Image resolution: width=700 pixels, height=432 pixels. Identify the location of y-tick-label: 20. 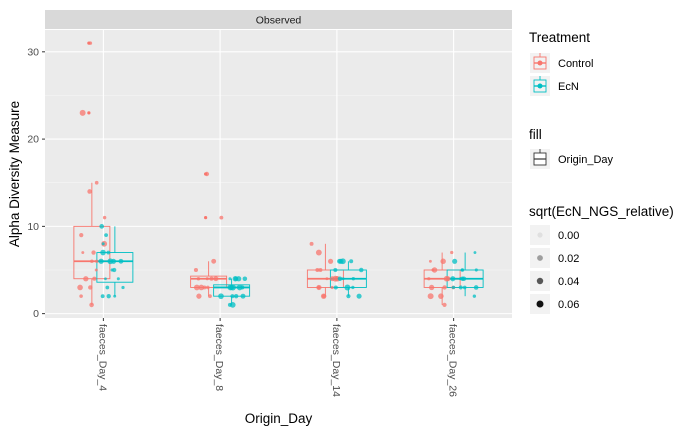
(33, 140).